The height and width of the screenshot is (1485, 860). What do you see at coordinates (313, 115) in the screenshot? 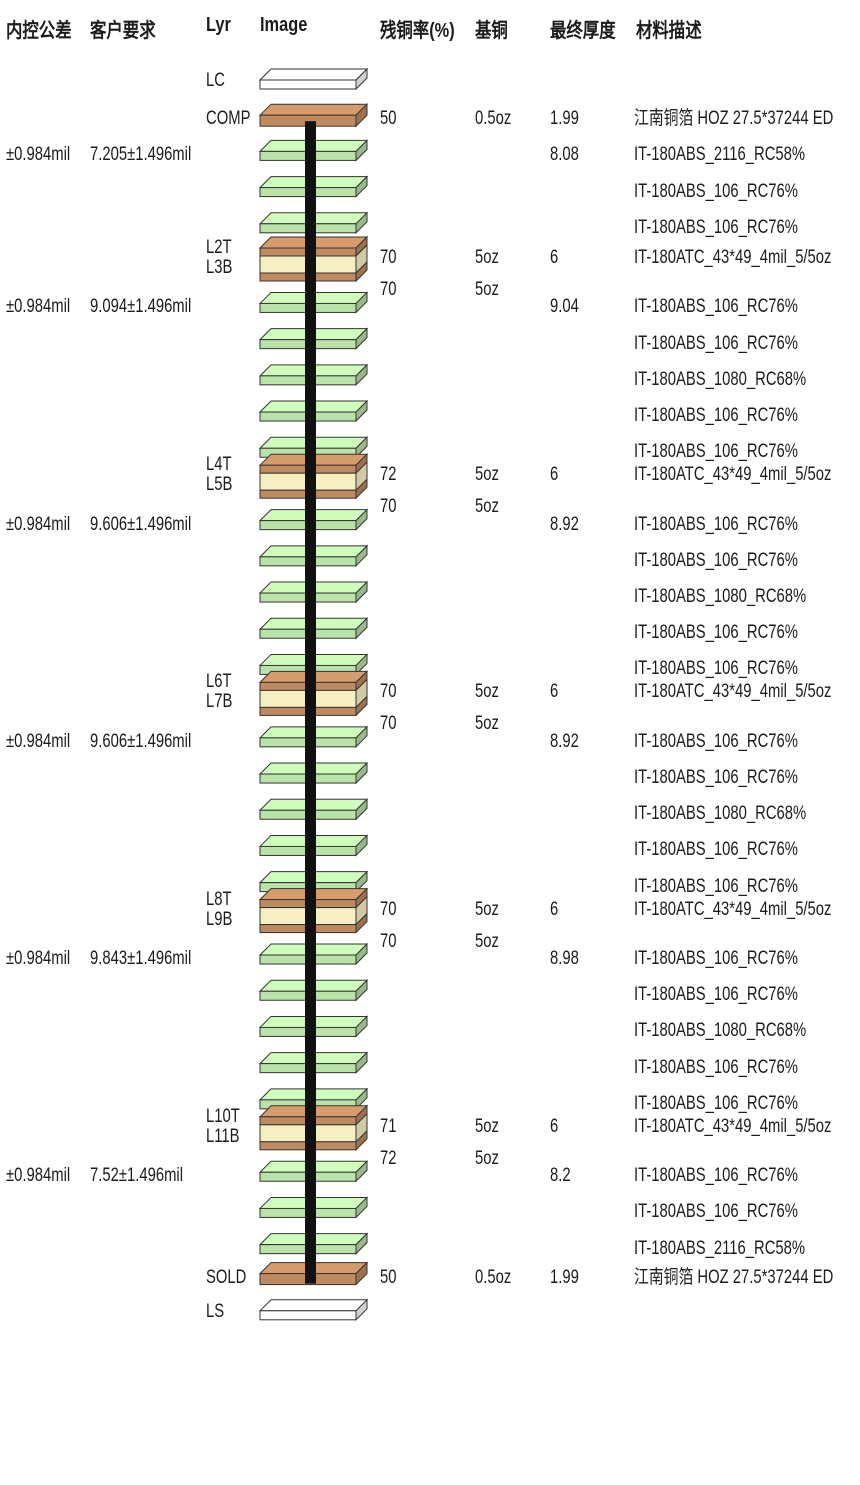
I see `copper-foil-top` at bounding box center [313, 115].